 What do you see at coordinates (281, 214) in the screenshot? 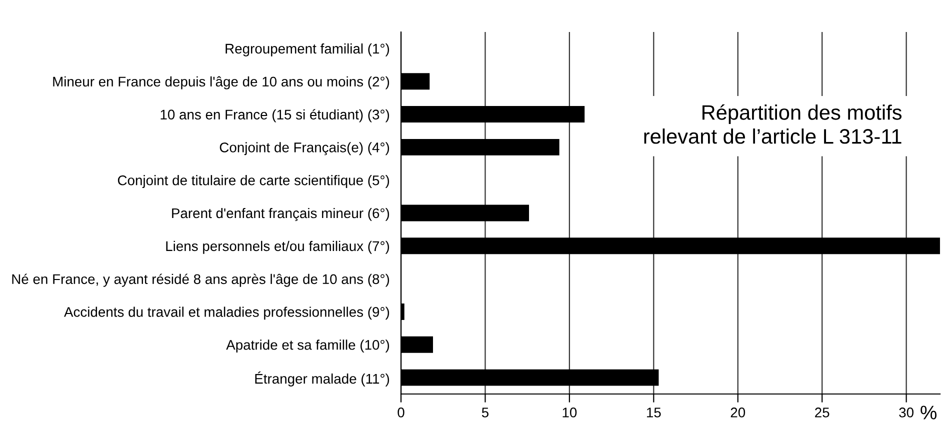
I see `y-tick-label: Parent d'enfant français mineur (6°)` at bounding box center [281, 214].